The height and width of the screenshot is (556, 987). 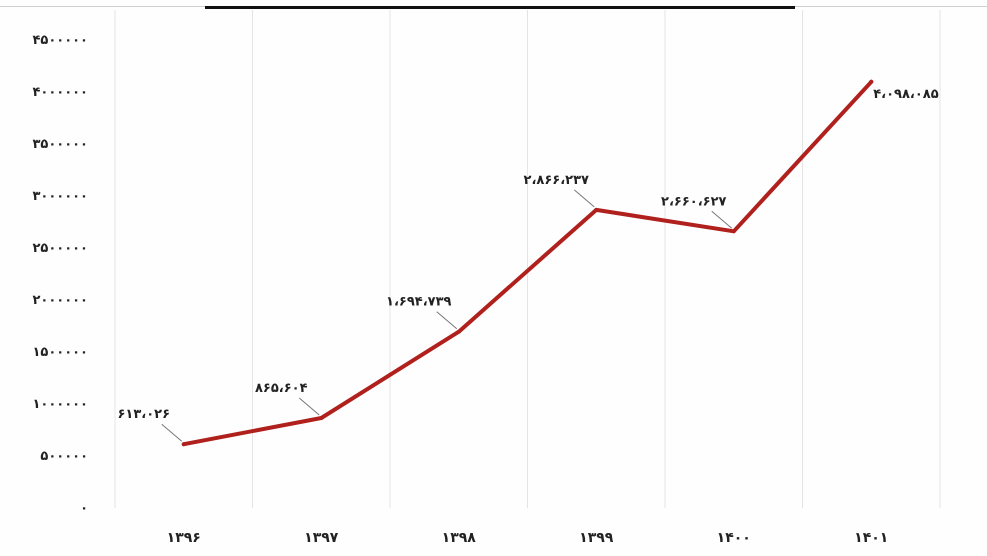 What do you see at coordinates (60, 144) in the screenshot?
I see `y-tick-label: ۳۵۰۰۰۰۰` at bounding box center [60, 144].